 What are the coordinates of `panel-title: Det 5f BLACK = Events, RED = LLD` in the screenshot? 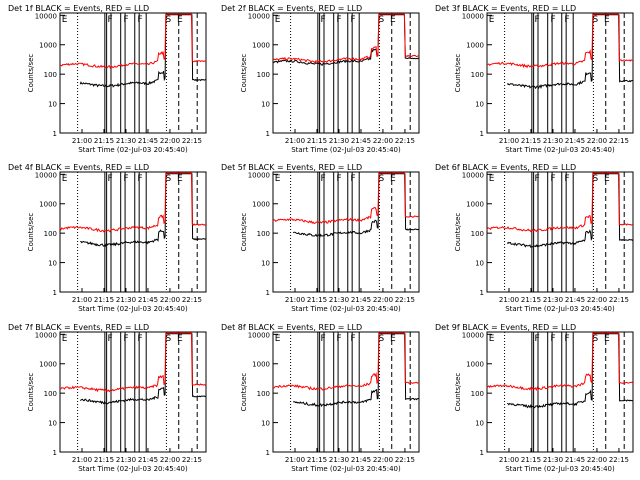 It's located at (291, 167).